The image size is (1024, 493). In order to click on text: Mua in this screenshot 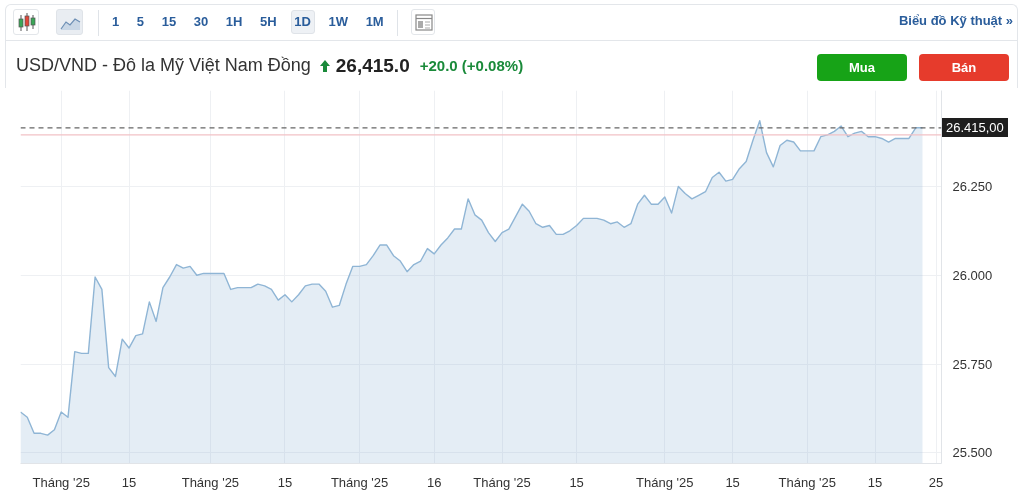, I will do `click(862, 67)`.